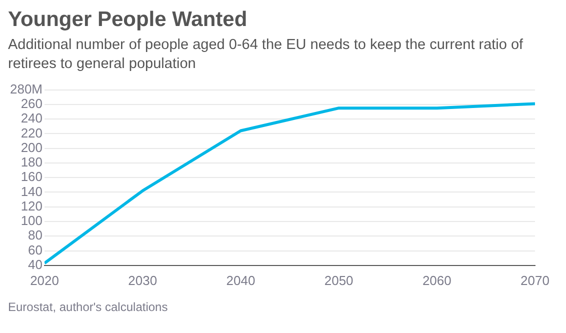  I want to click on x-tick-label: 2020, so click(44, 280).